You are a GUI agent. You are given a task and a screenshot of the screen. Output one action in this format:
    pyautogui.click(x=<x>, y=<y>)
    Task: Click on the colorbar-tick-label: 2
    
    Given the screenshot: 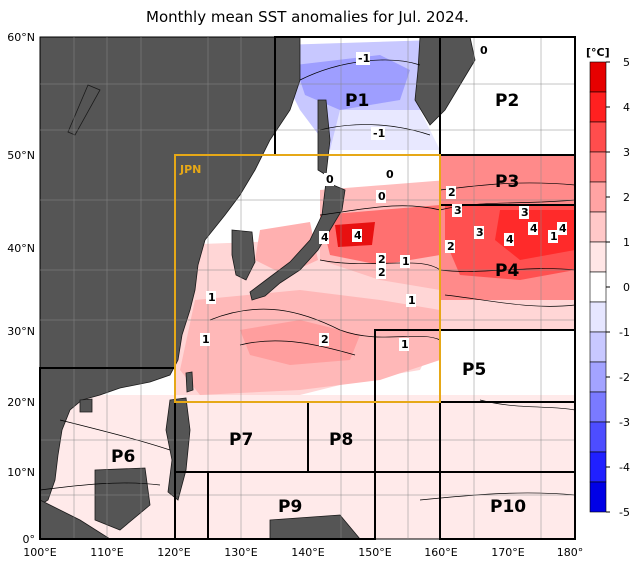 What is the action you would take?
    pyautogui.click(x=626, y=197)
    